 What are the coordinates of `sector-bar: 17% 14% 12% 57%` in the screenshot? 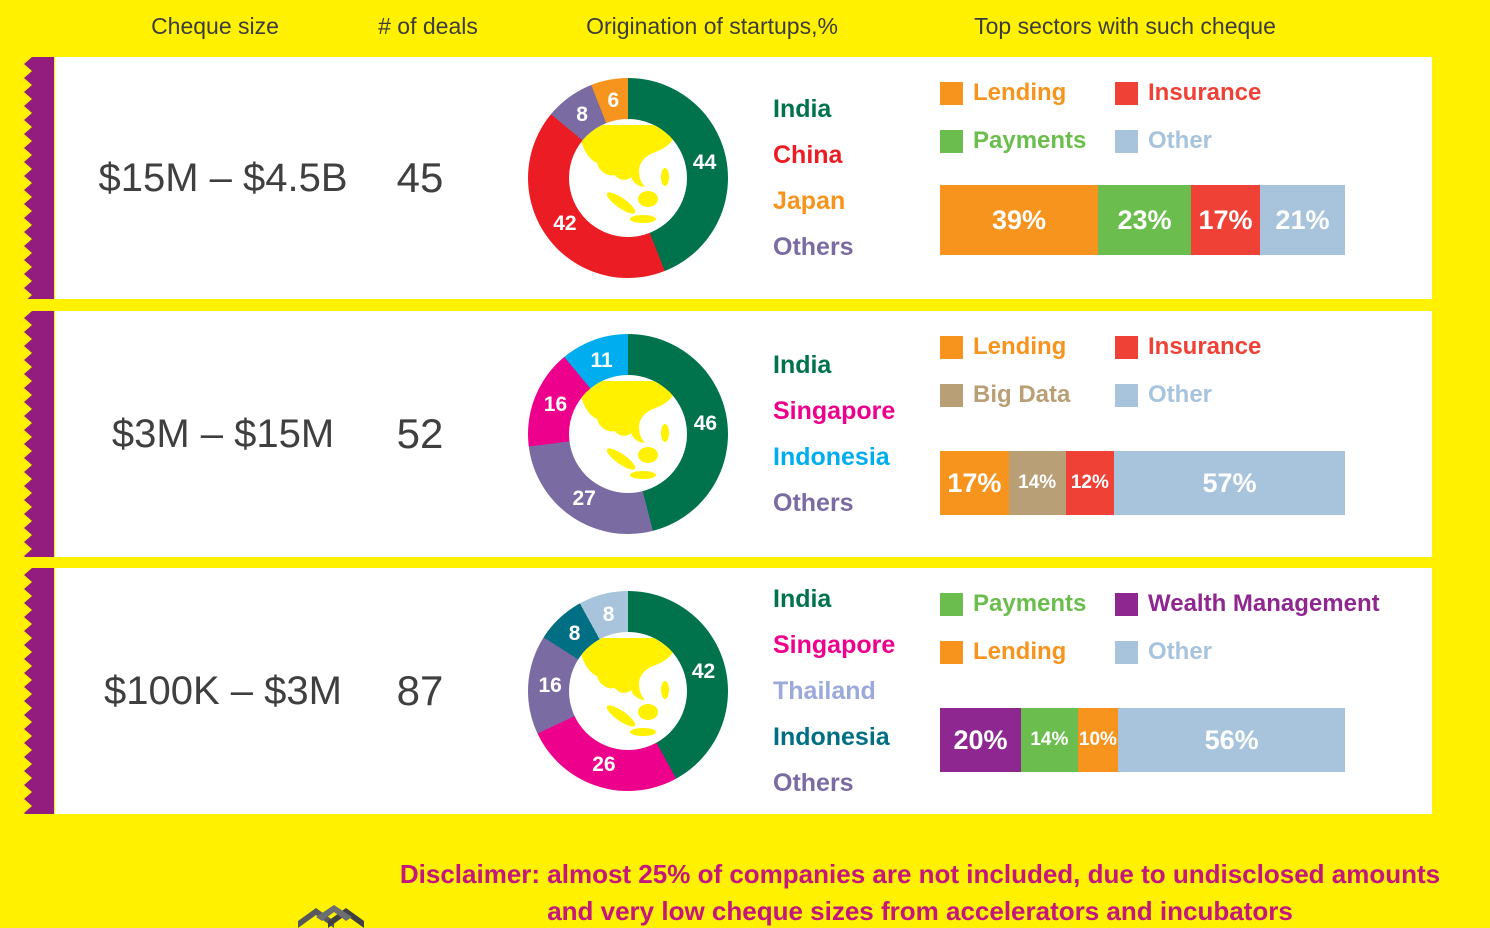 It's located at (1142, 483).